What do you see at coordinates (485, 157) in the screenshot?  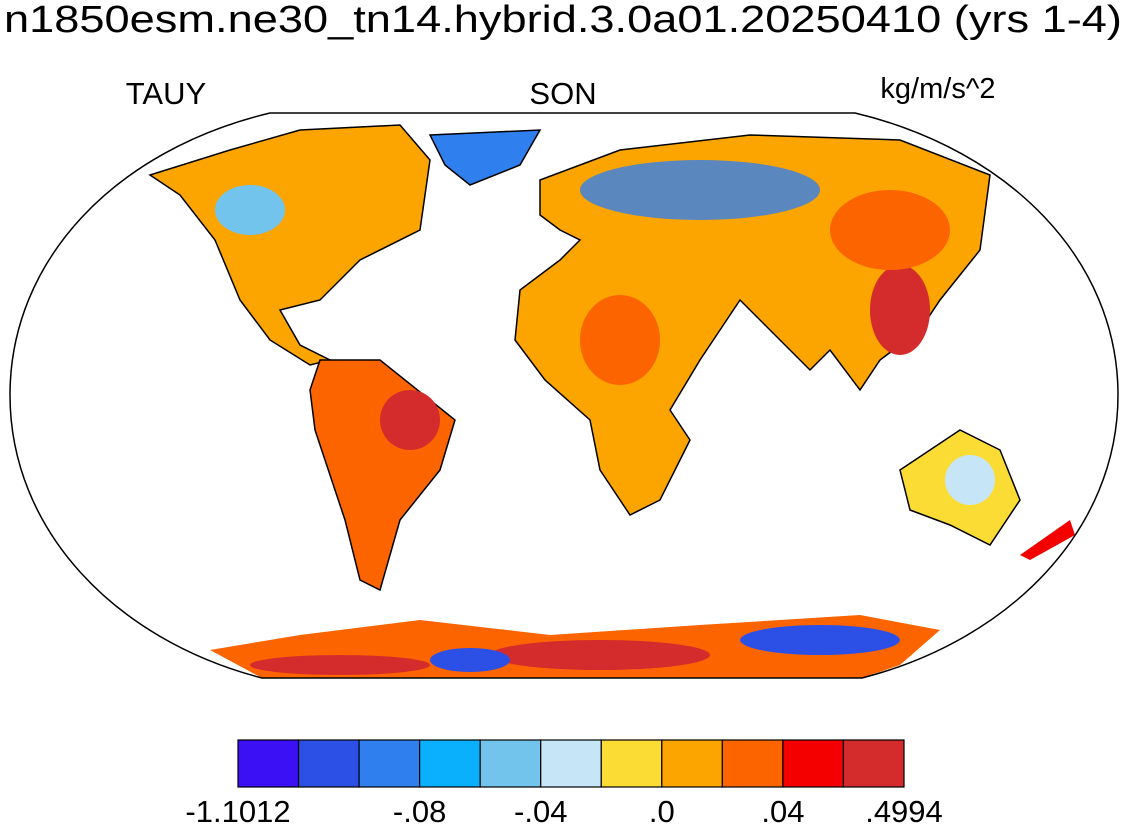 I see `greenland` at bounding box center [485, 157].